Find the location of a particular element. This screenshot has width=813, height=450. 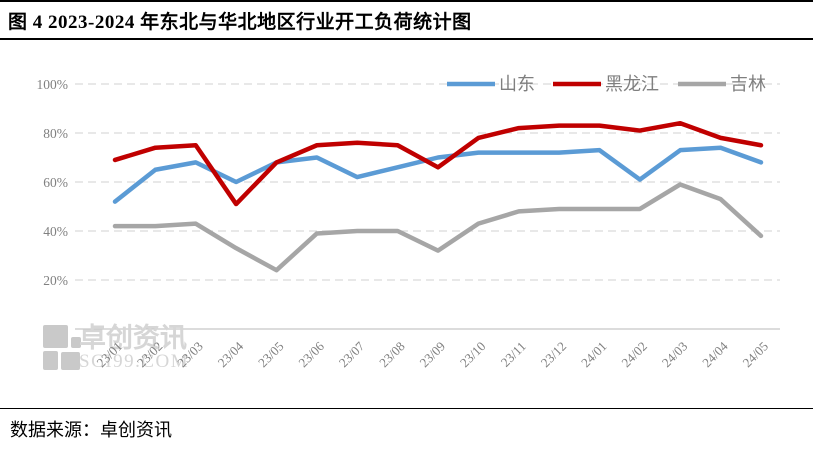

x-axis-tick-label: 24/01 is located at coordinates (594, 355).